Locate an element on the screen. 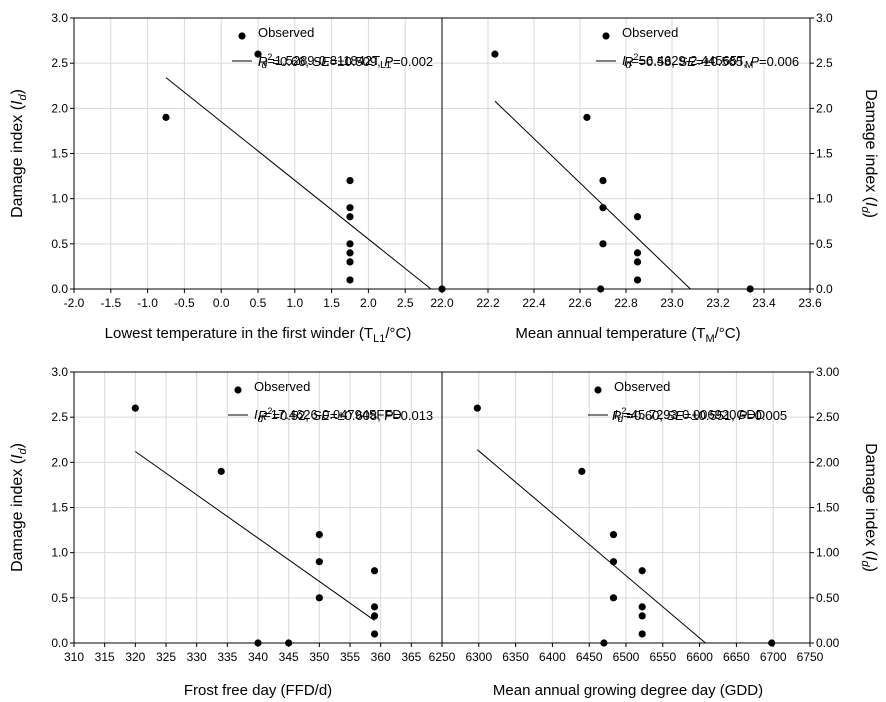 The image size is (886, 702). x-tick-label: 6600 is located at coordinates (699, 657).